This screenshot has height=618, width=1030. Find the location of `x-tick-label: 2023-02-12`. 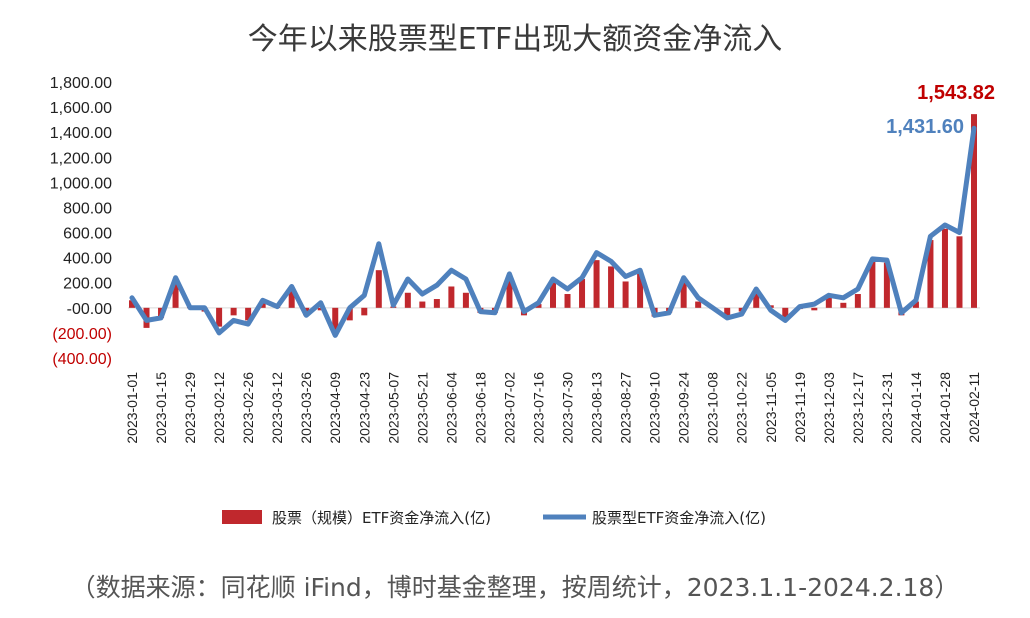

x-tick-label: 2023-02-12 is located at coordinates (219, 408).